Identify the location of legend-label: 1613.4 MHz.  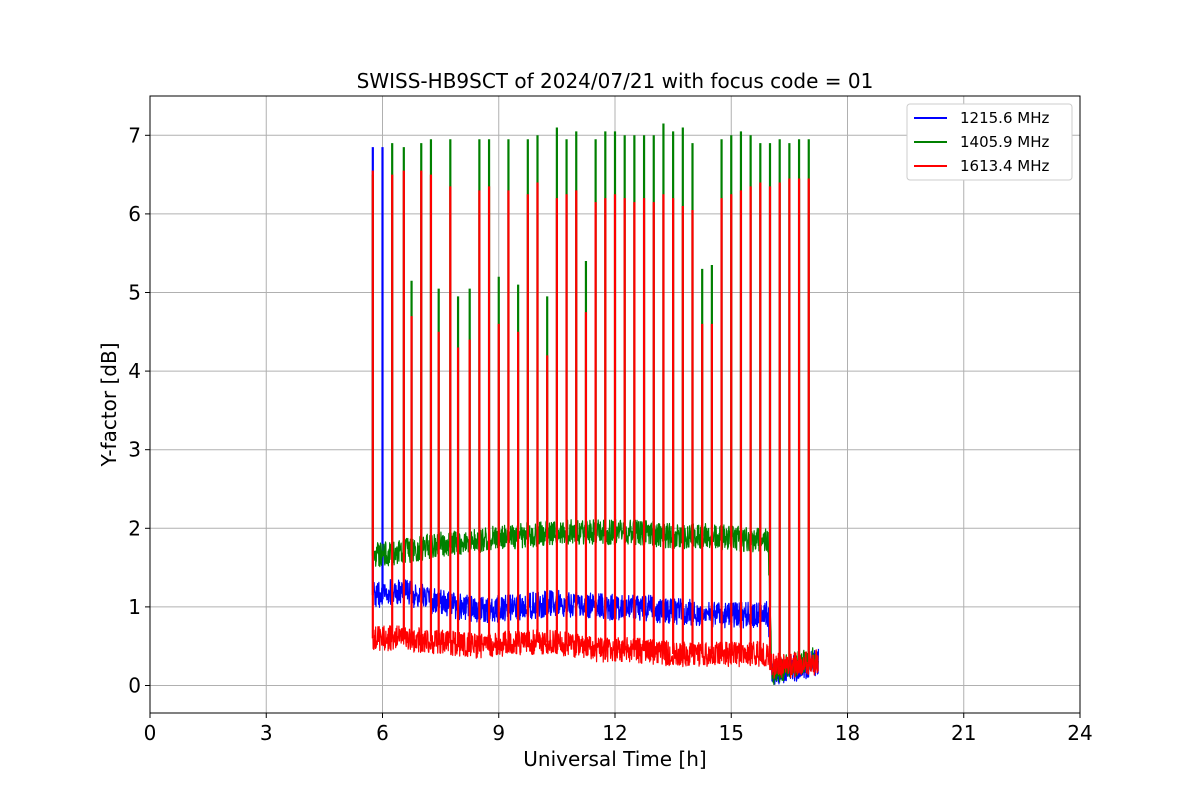
(1004, 166).